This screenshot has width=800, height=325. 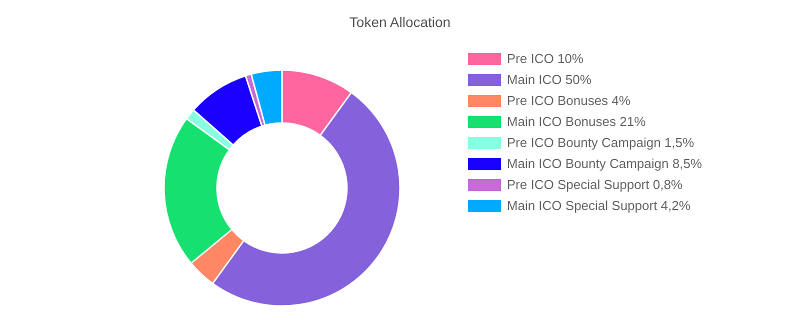 What do you see at coordinates (400, 22) in the screenshot?
I see `chart-title: Token Allocation` at bounding box center [400, 22].